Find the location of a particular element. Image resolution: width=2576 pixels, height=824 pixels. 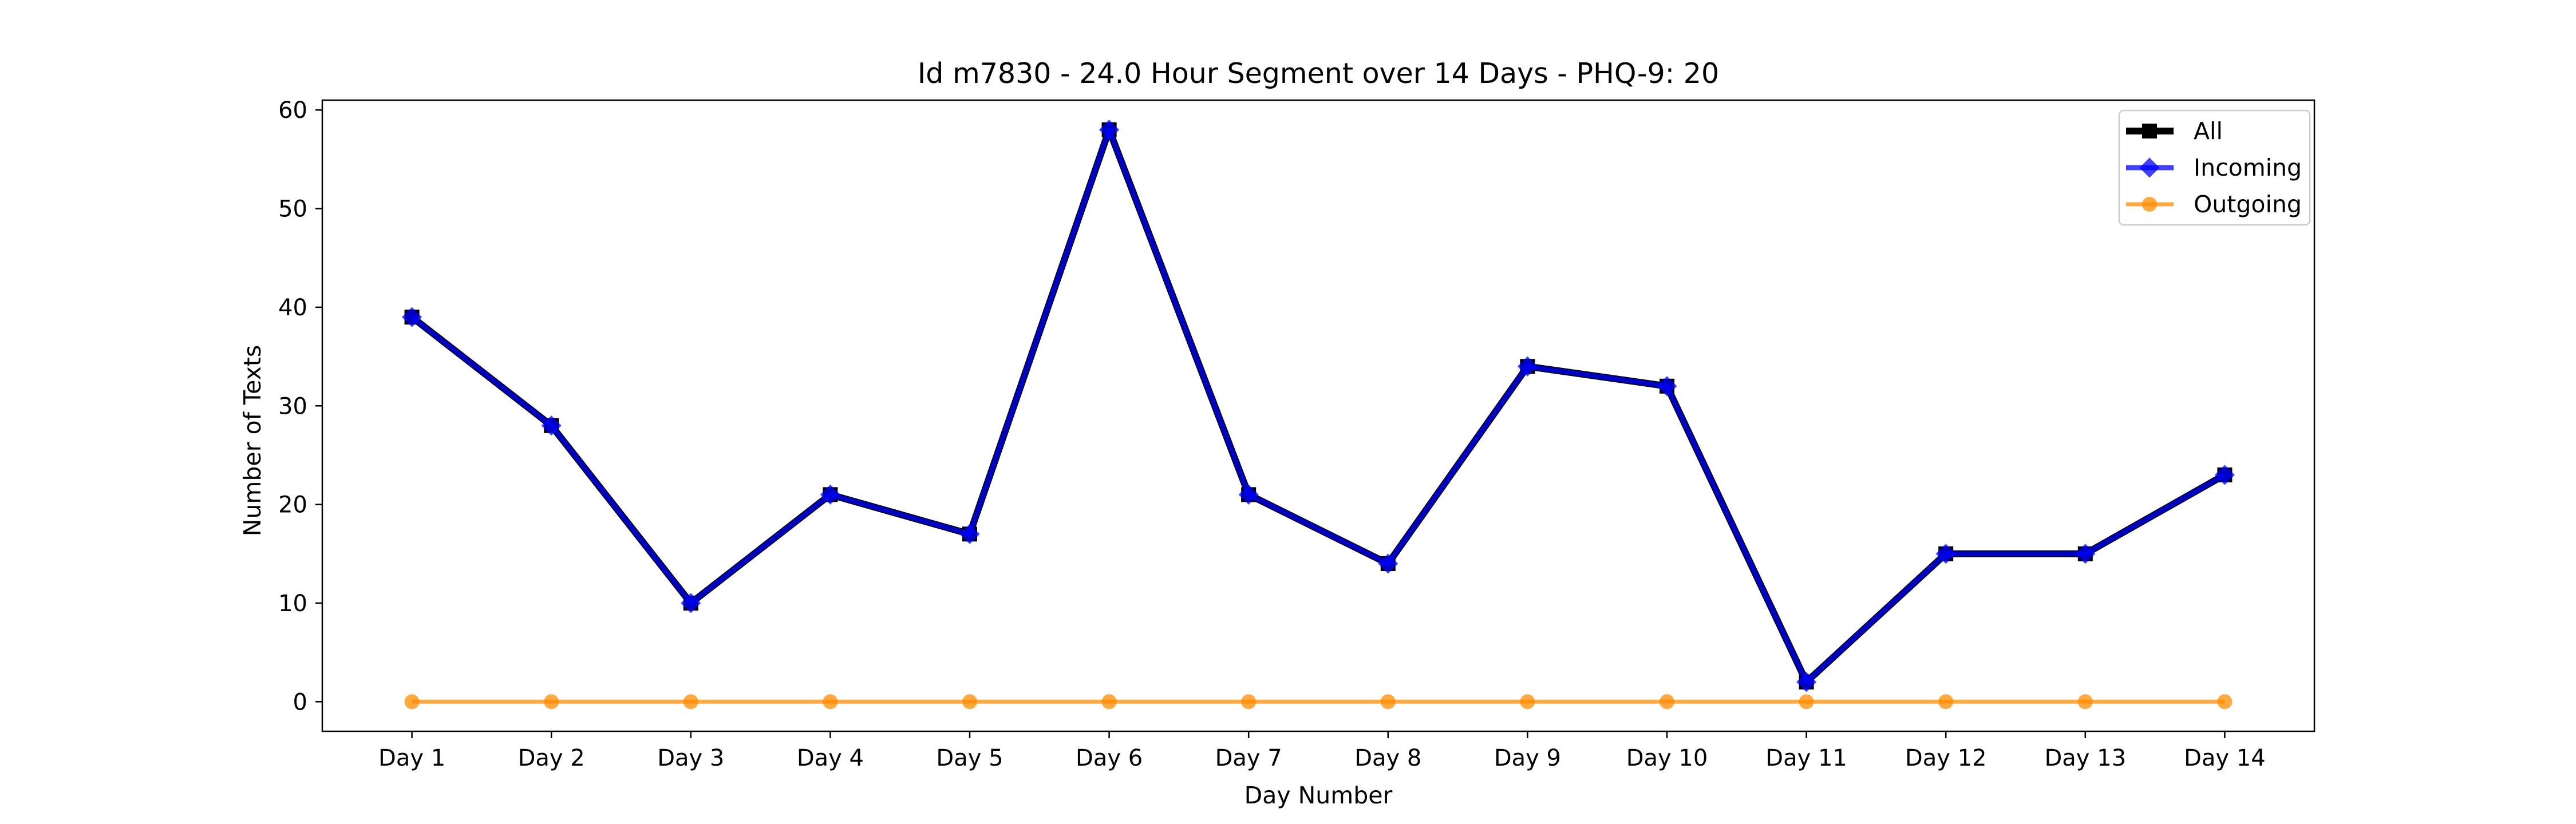

x-tick-label: Day 11 is located at coordinates (1806, 758).